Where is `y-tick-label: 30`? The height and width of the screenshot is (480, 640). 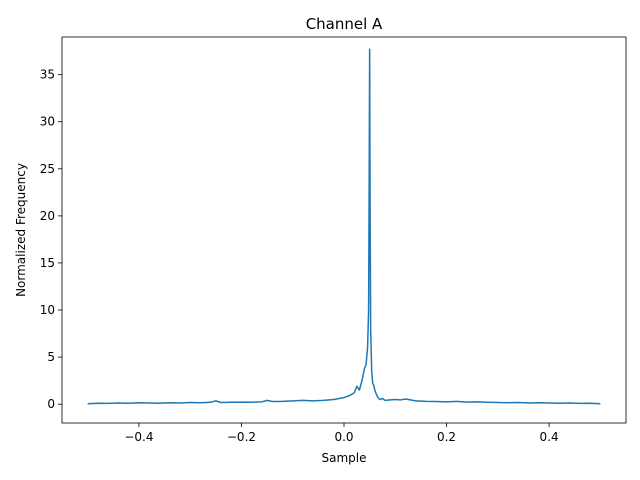 y-tick-label: 30 is located at coordinates (47, 122).